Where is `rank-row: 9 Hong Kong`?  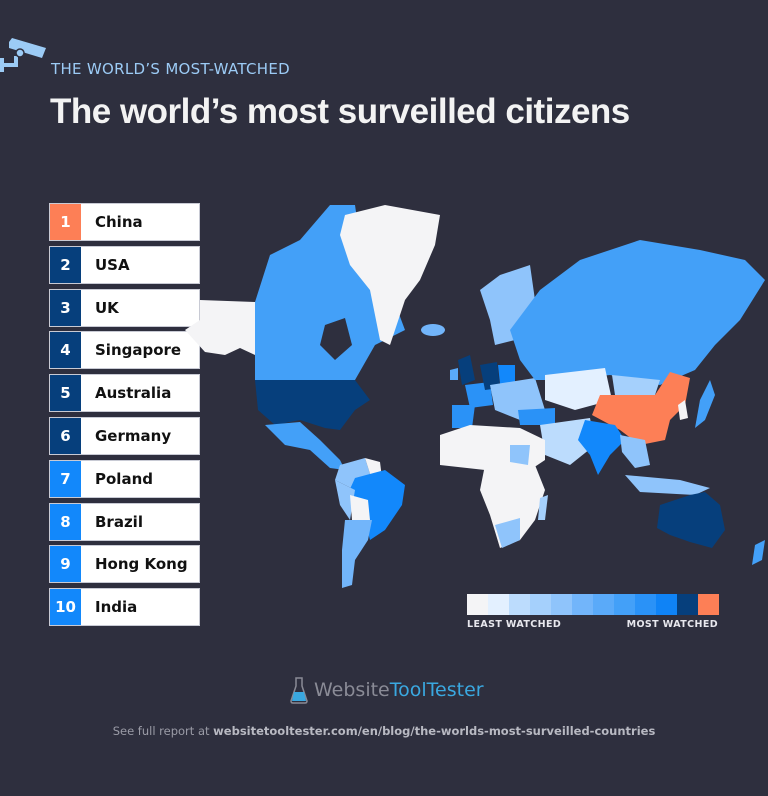 rank-row: 9 Hong Kong is located at coordinates (124, 564).